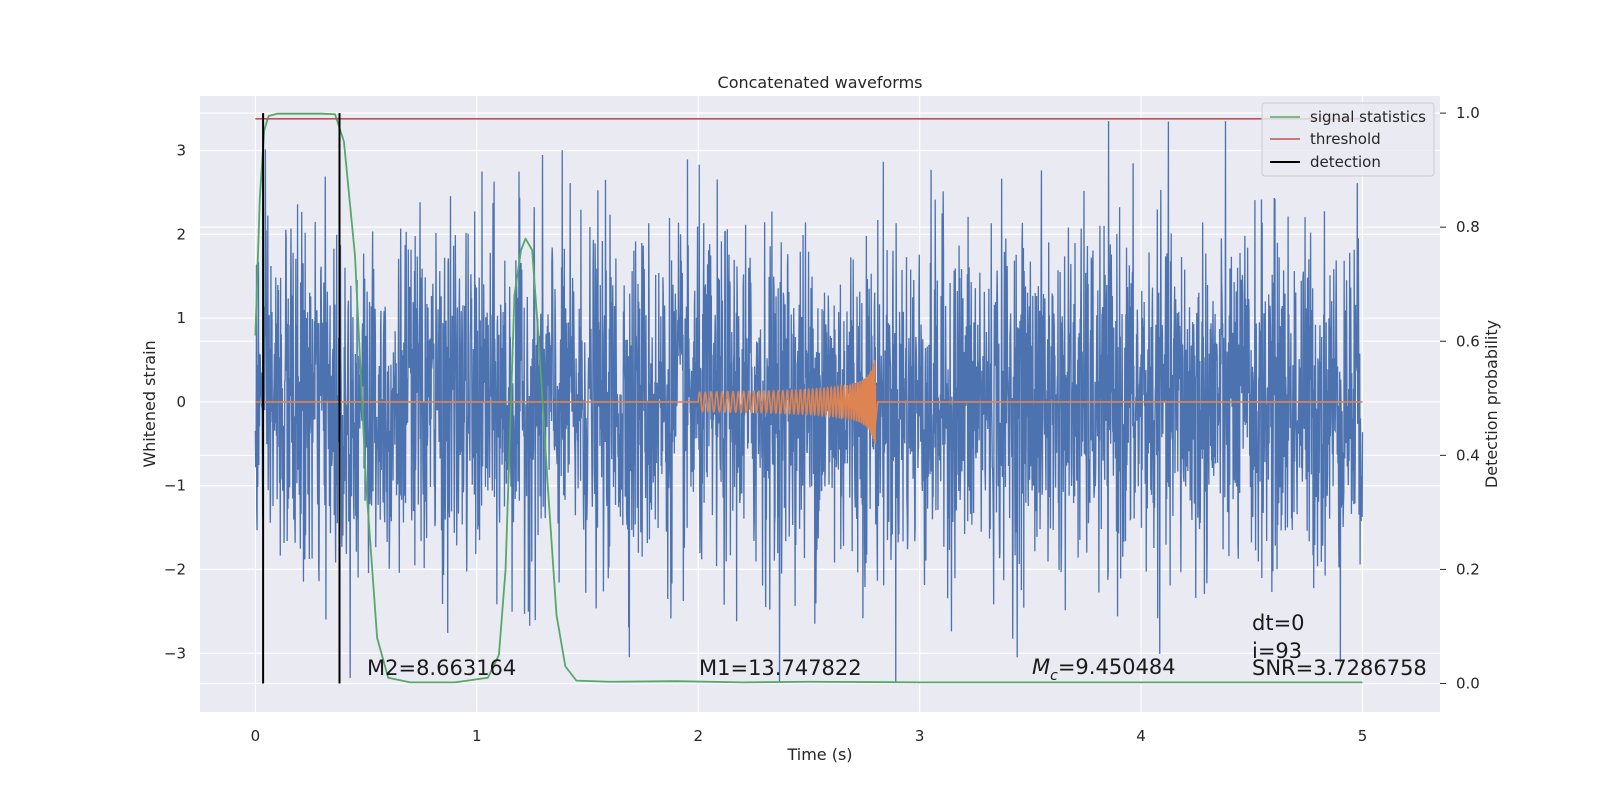  I want to click on legend-label-signal-statistics: signal statistics, so click(1368, 117).